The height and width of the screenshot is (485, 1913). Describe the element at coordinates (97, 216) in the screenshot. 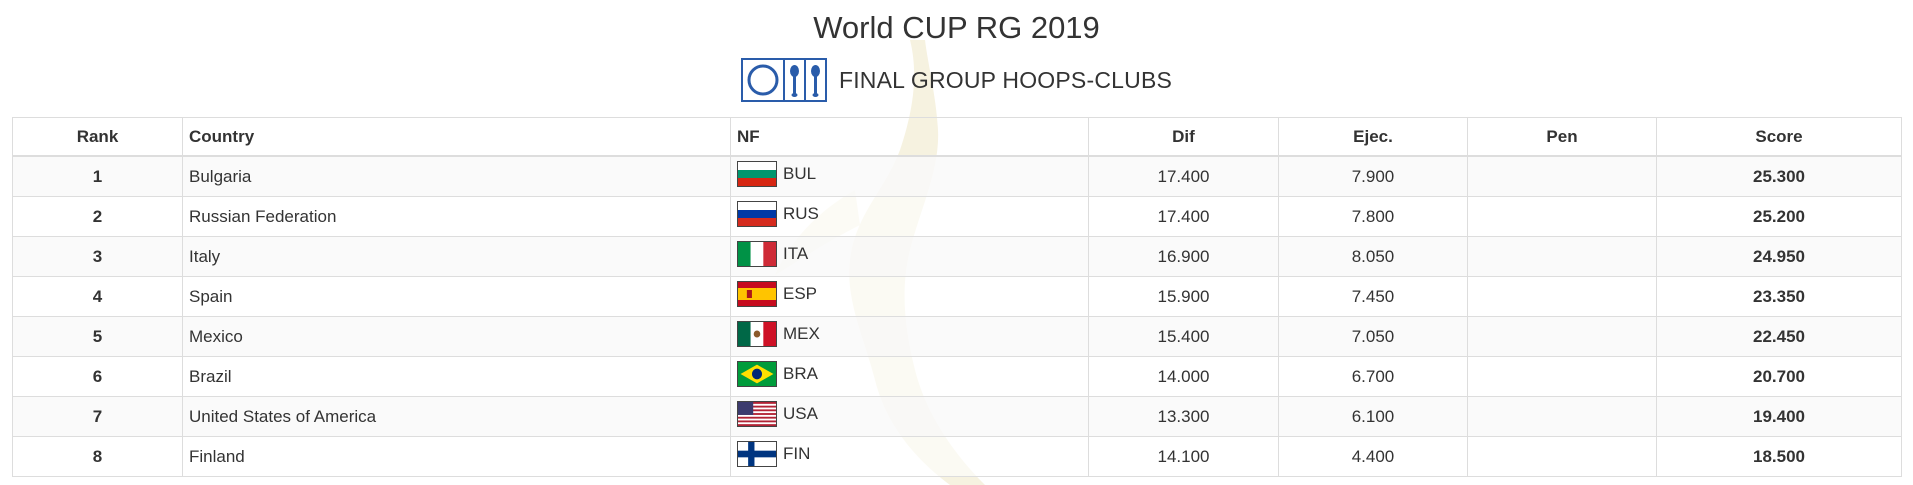

I see `rank-cell: 2` at that location.